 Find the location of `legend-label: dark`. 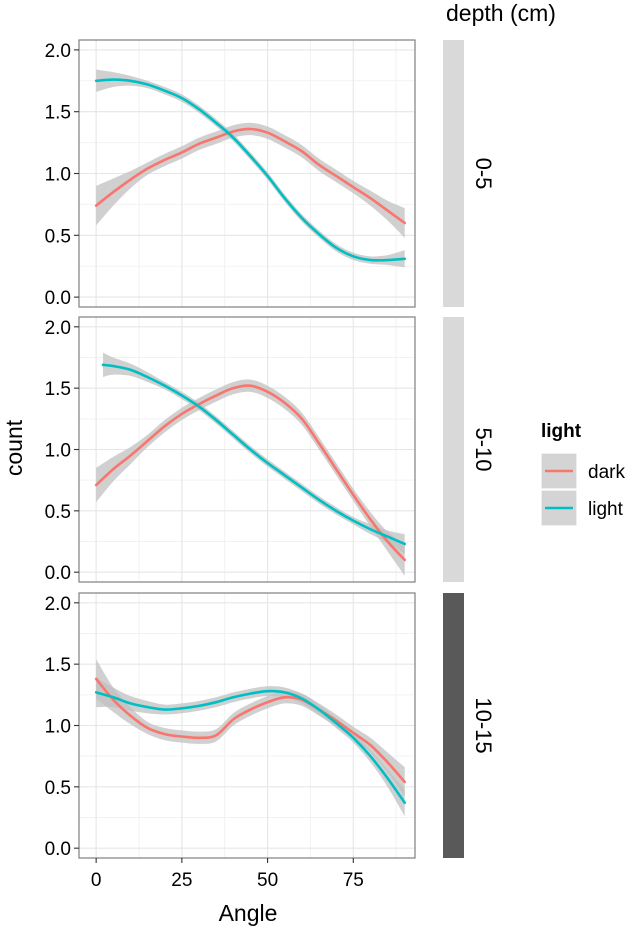

legend-label: dark is located at coordinates (606, 472).